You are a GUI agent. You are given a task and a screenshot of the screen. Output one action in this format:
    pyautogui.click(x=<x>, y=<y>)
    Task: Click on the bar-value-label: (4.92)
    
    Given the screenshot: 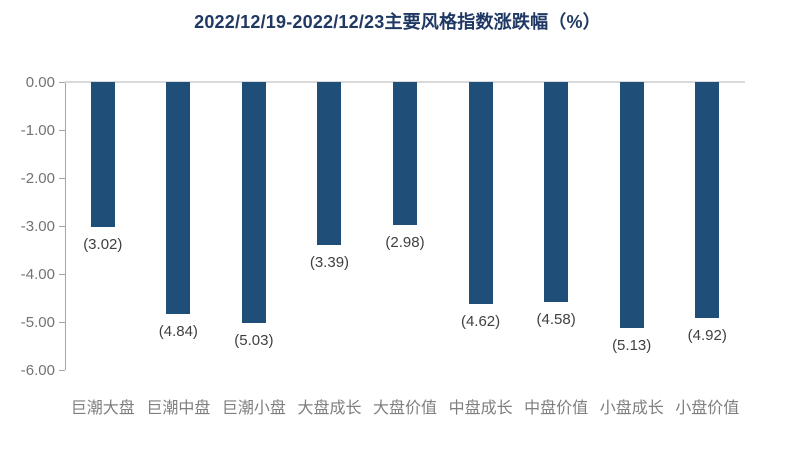 What is the action you would take?
    pyautogui.click(x=707, y=336)
    